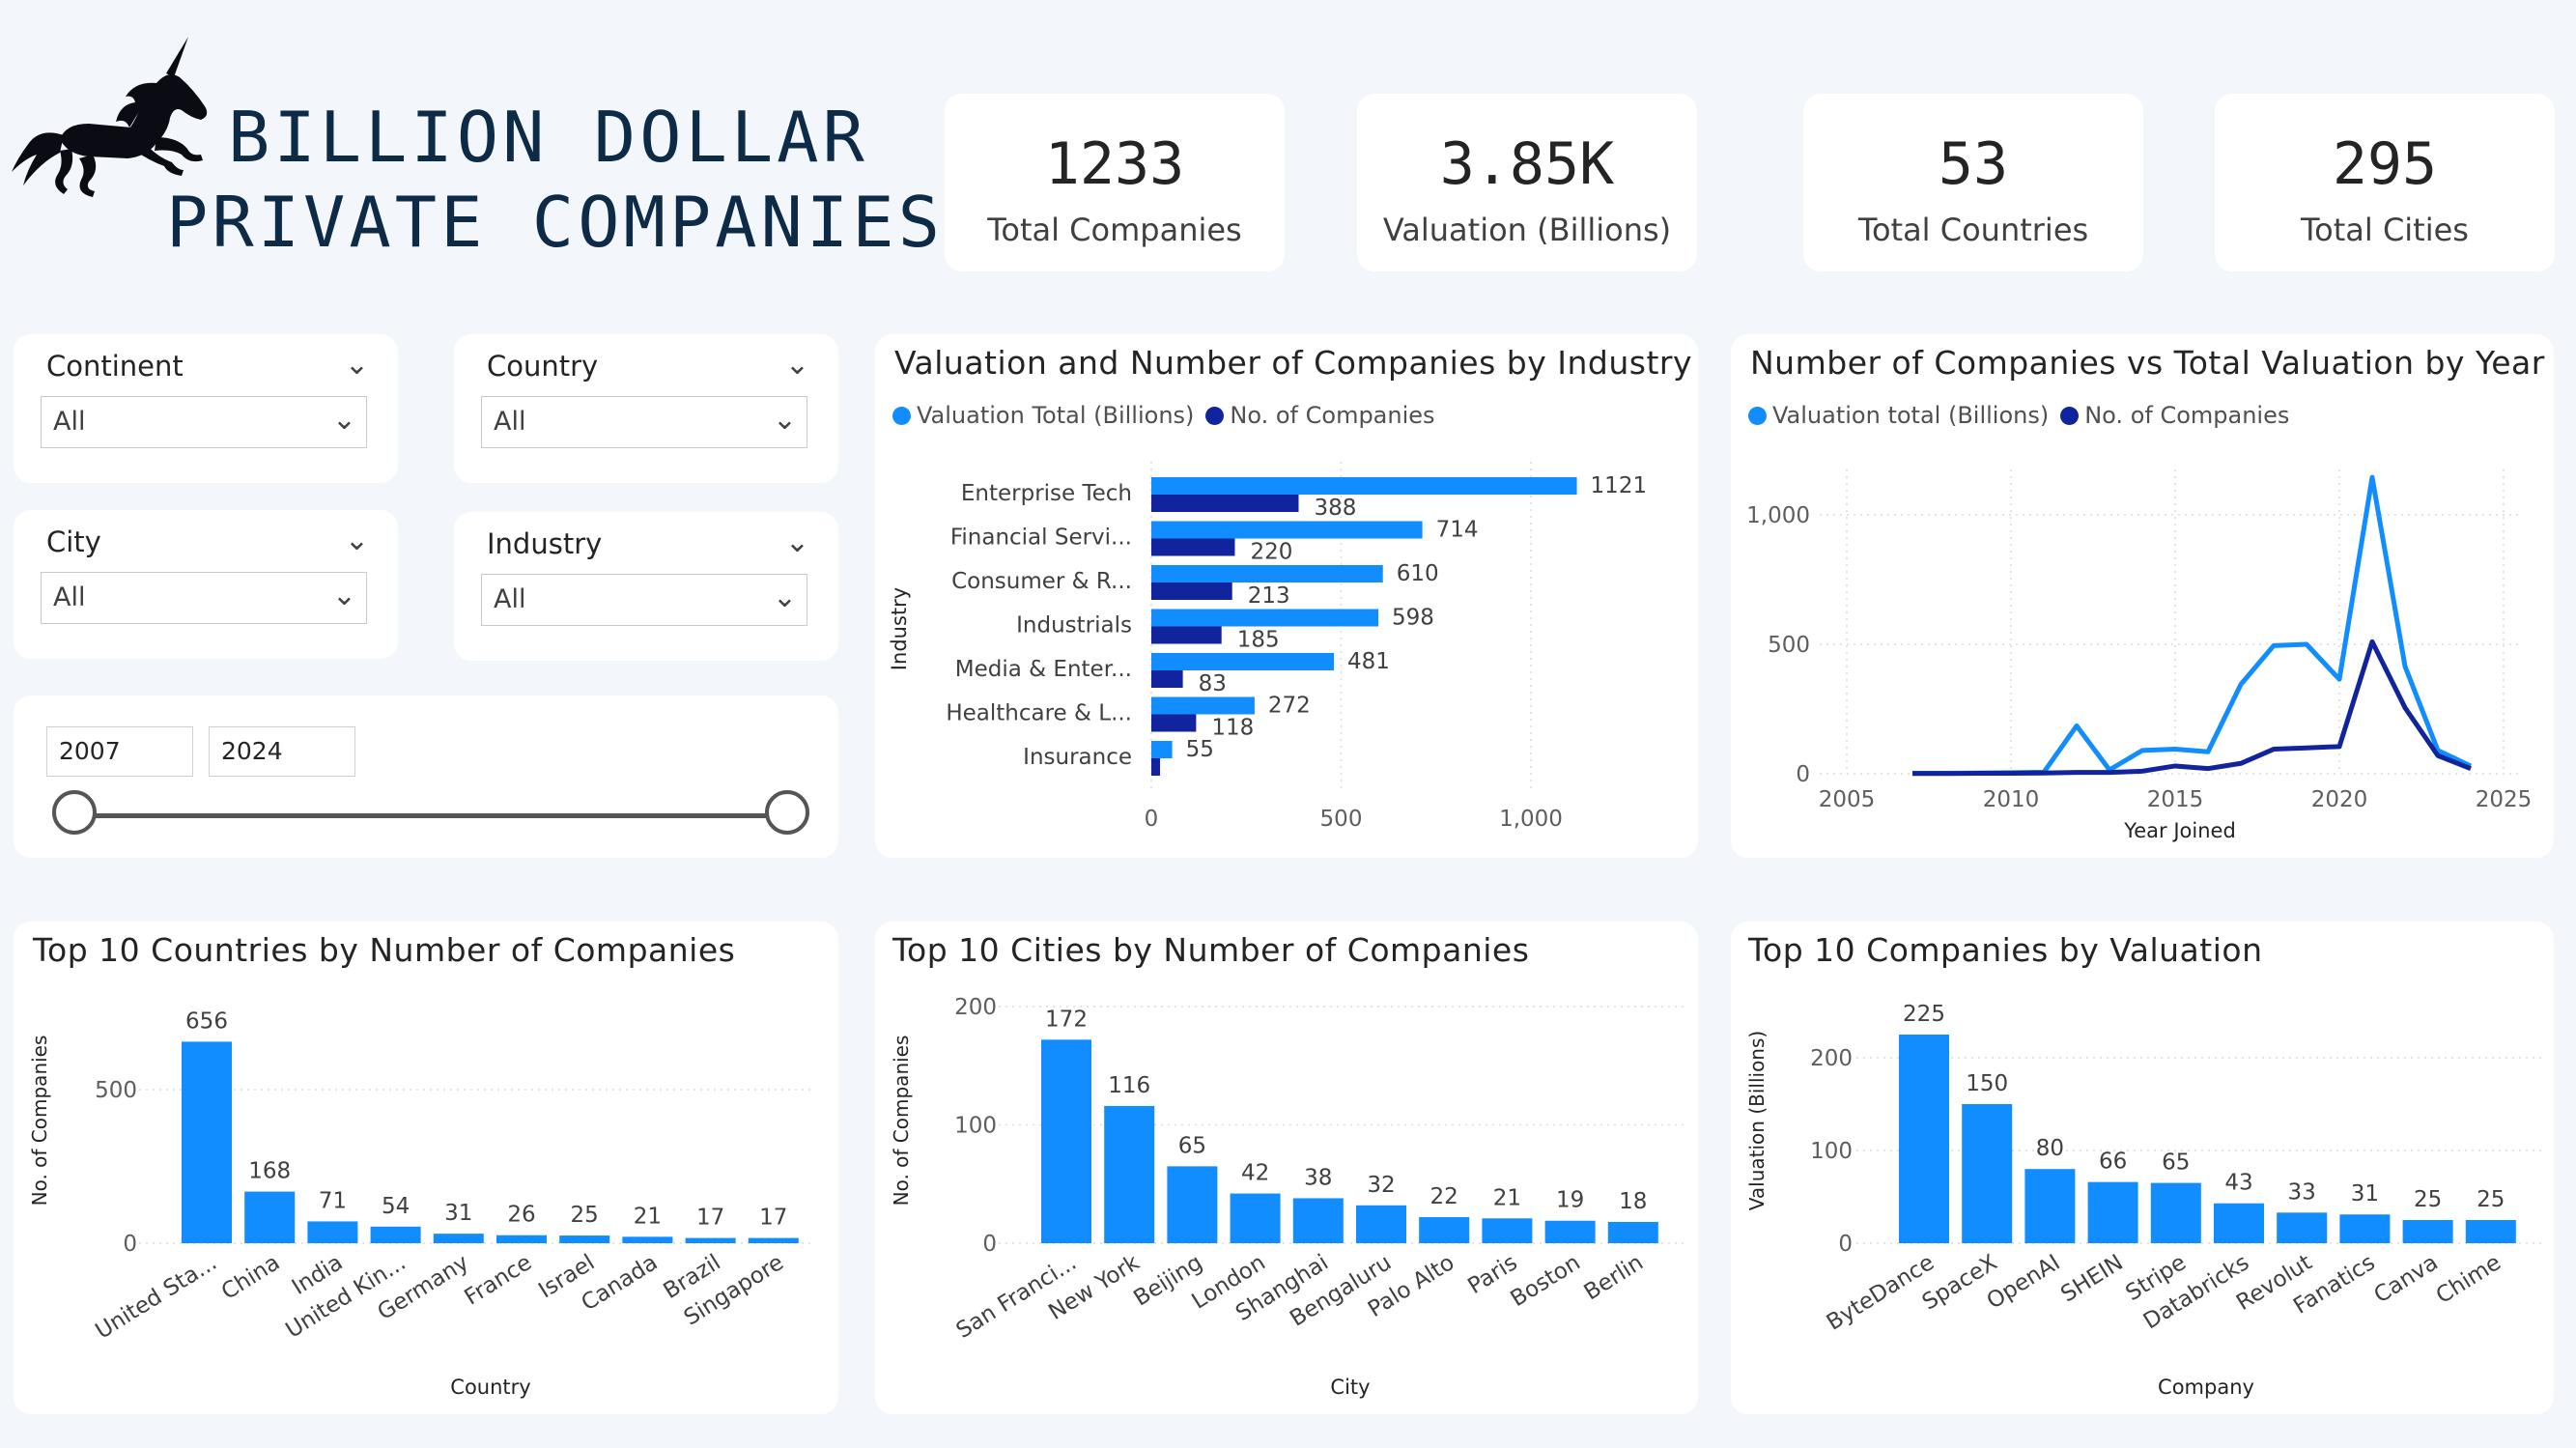  I want to click on y-tick-label: 200, so click(975, 1007).